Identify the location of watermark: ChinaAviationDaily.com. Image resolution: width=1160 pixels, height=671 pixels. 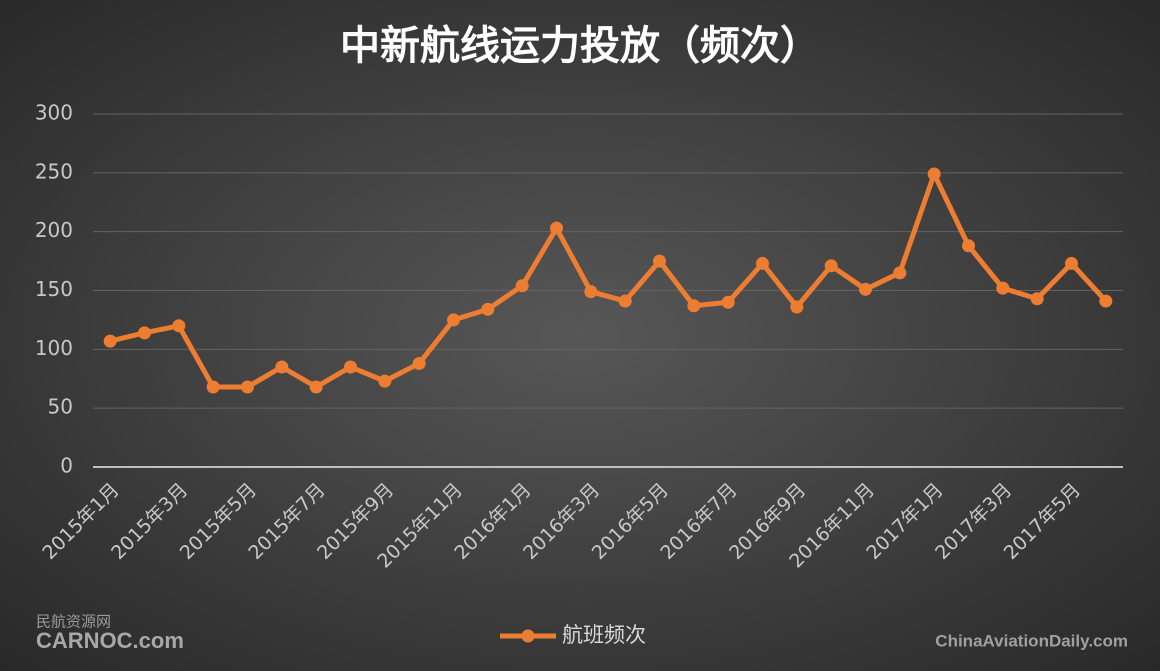
(1031, 640).